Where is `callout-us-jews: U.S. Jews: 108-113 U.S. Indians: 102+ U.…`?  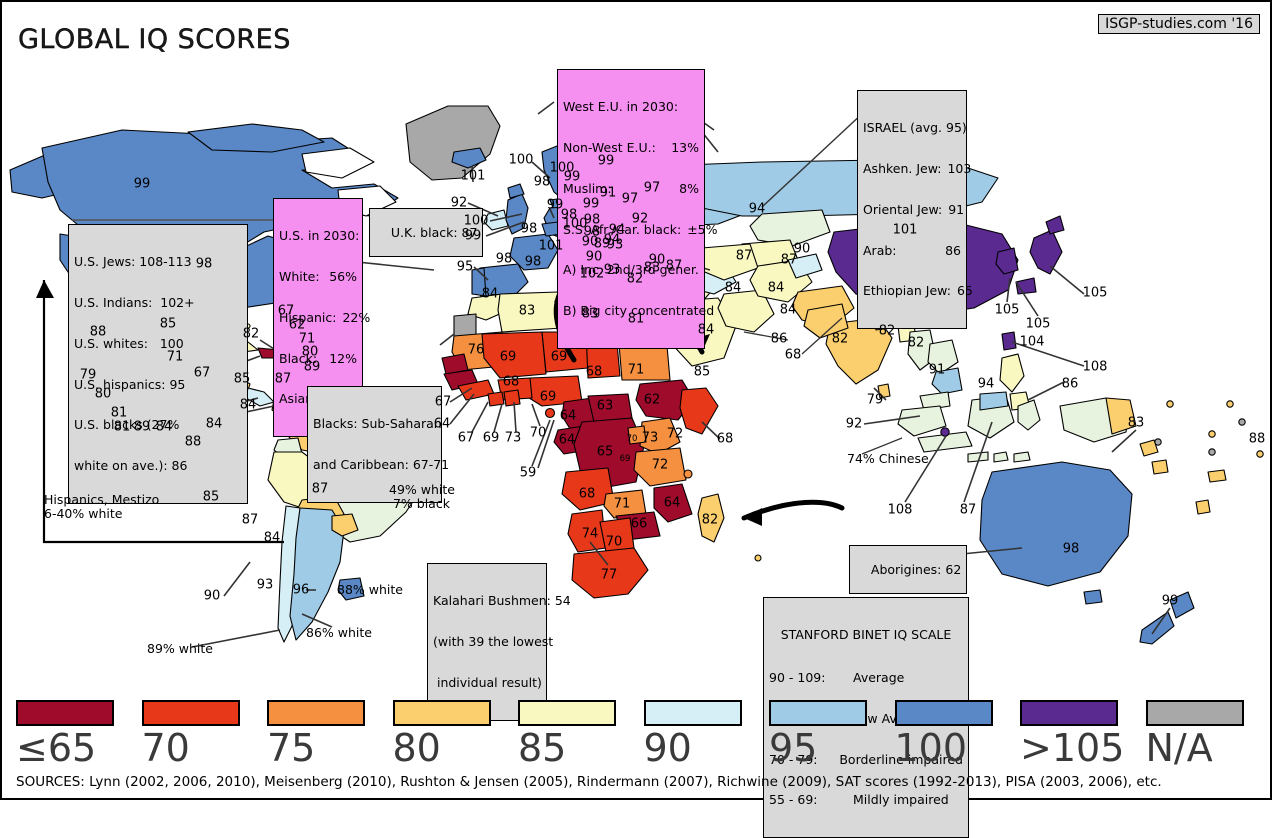 callout-us-jews: U.S. Jews: 108-113 U.S. Indians: 102+ U.… is located at coordinates (158, 364).